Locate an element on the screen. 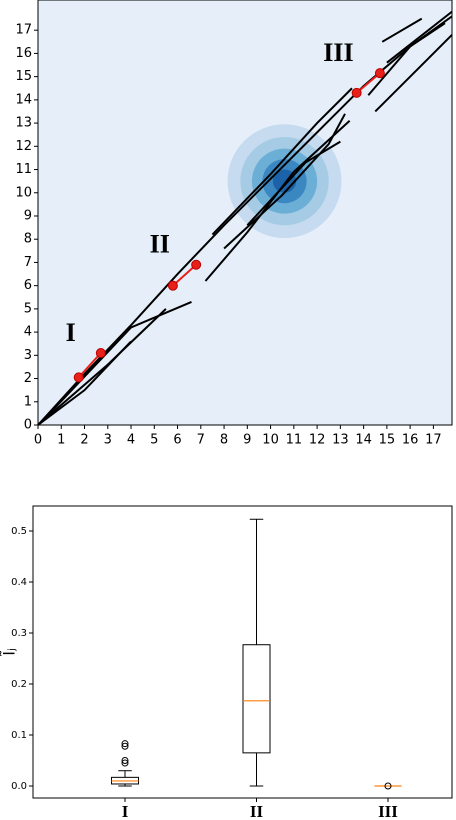 The height and width of the screenshot is (820, 456). y-tick-label: 7 is located at coordinates (28, 262).